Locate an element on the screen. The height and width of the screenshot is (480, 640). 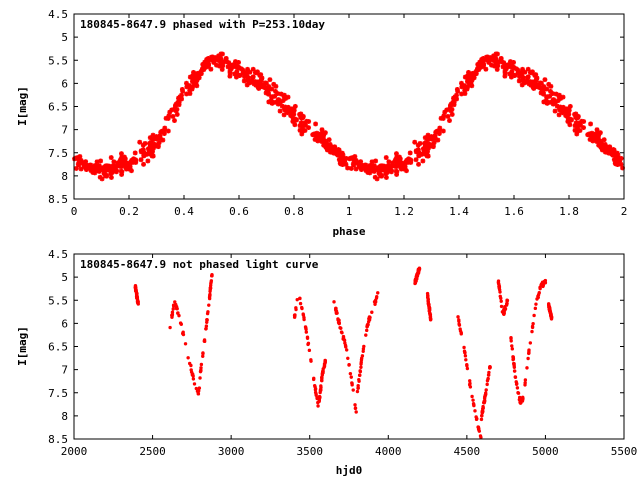
unphased-chart-title: 180845-8647.9 not phased light curve is located at coordinates (199, 264).